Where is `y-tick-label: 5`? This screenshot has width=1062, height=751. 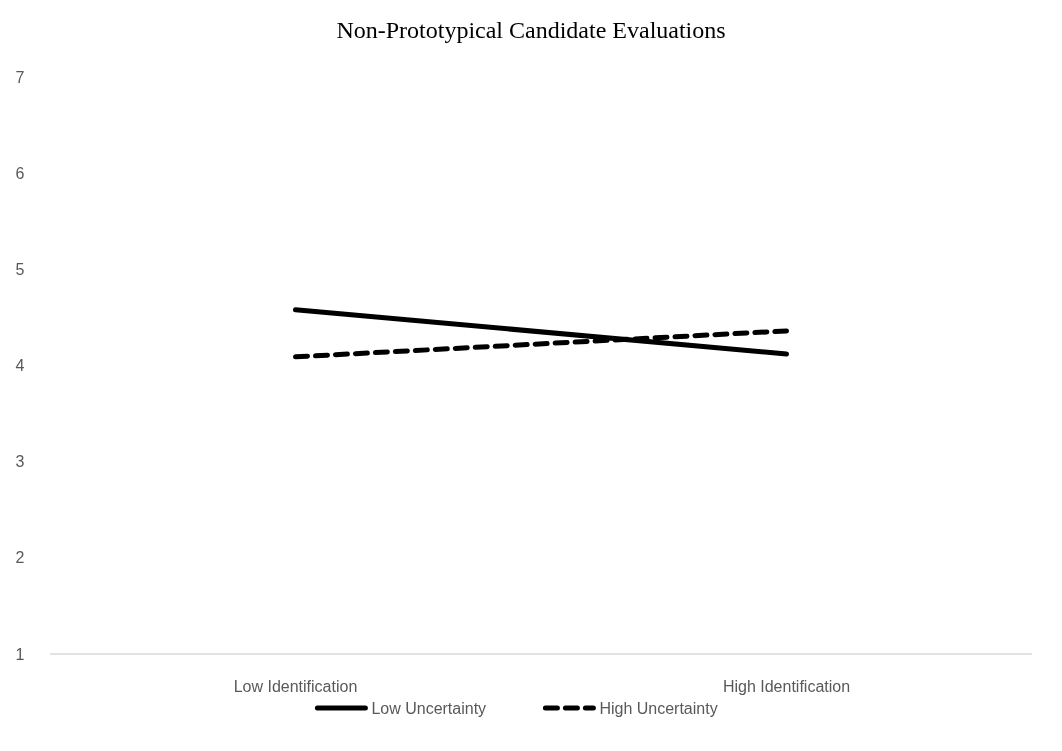
y-tick-label: 5 is located at coordinates (20, 269).